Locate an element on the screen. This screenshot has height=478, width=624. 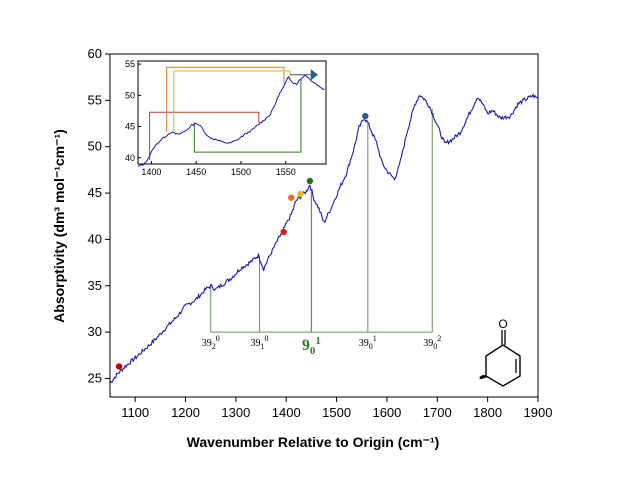
inset-bracket-orange is located at coordinates (225, 99).